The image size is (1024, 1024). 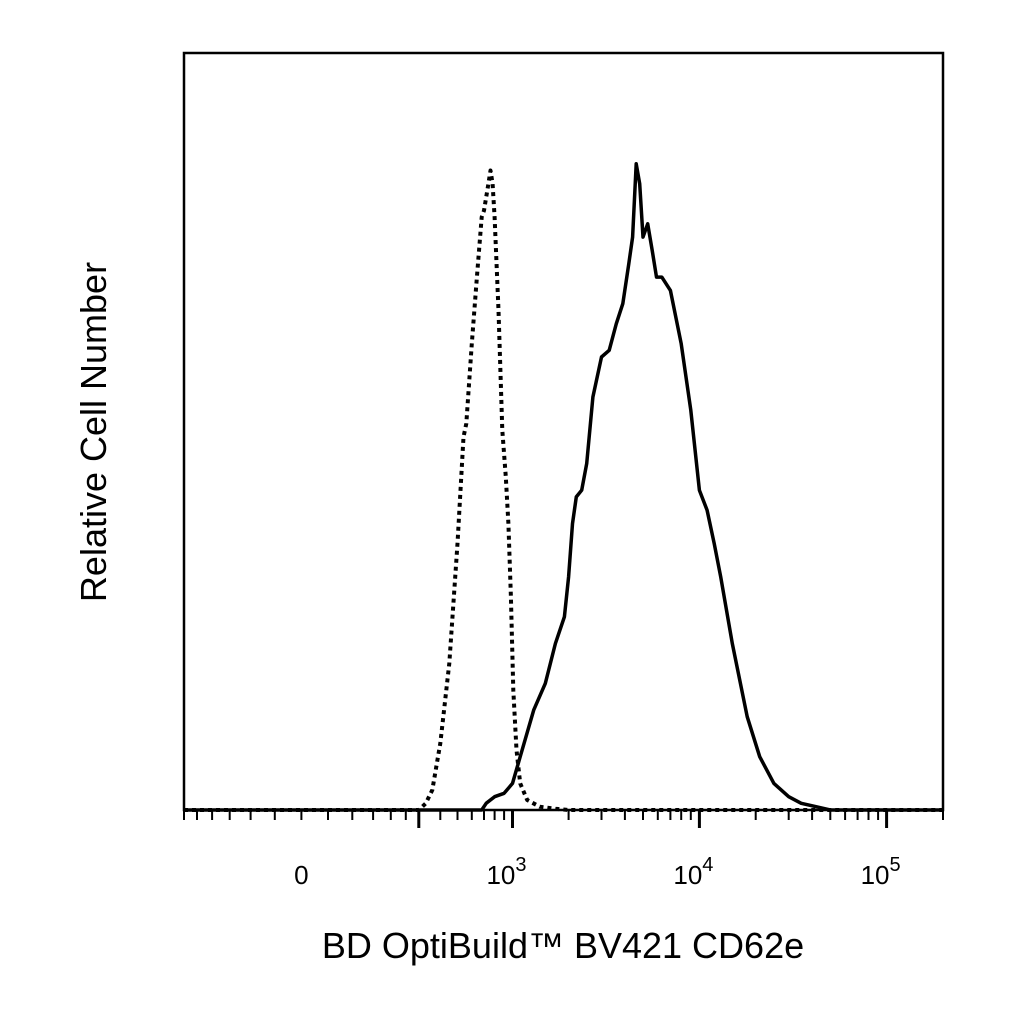 What do you see at coordinates (563, 945) in the screenshot?
I see `x-axis-label: BD OptiBuild™ BV421 CD62e` at bounding box center [563, 945].